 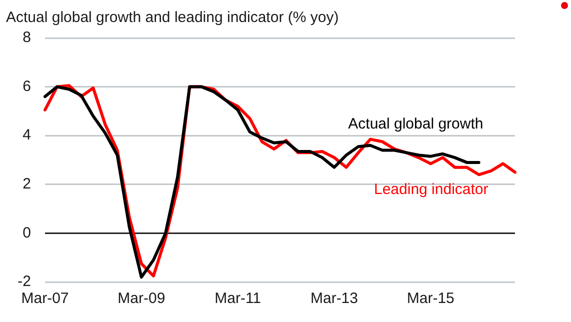 I want to click on y-tick-label: 8, so click(x=26, y=37).